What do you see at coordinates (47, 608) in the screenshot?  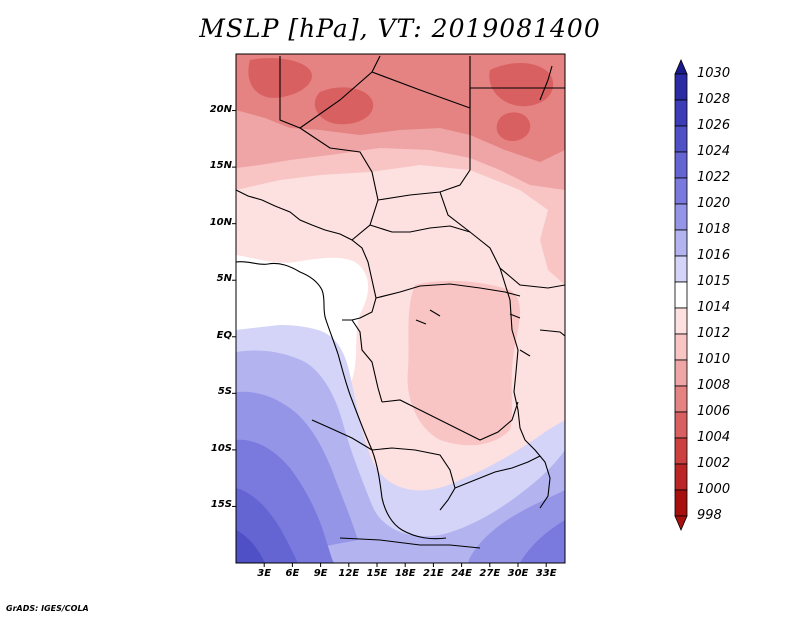 I see `grads-credit: GrADS: IGES/COLA` at bounding box center [47, 608].